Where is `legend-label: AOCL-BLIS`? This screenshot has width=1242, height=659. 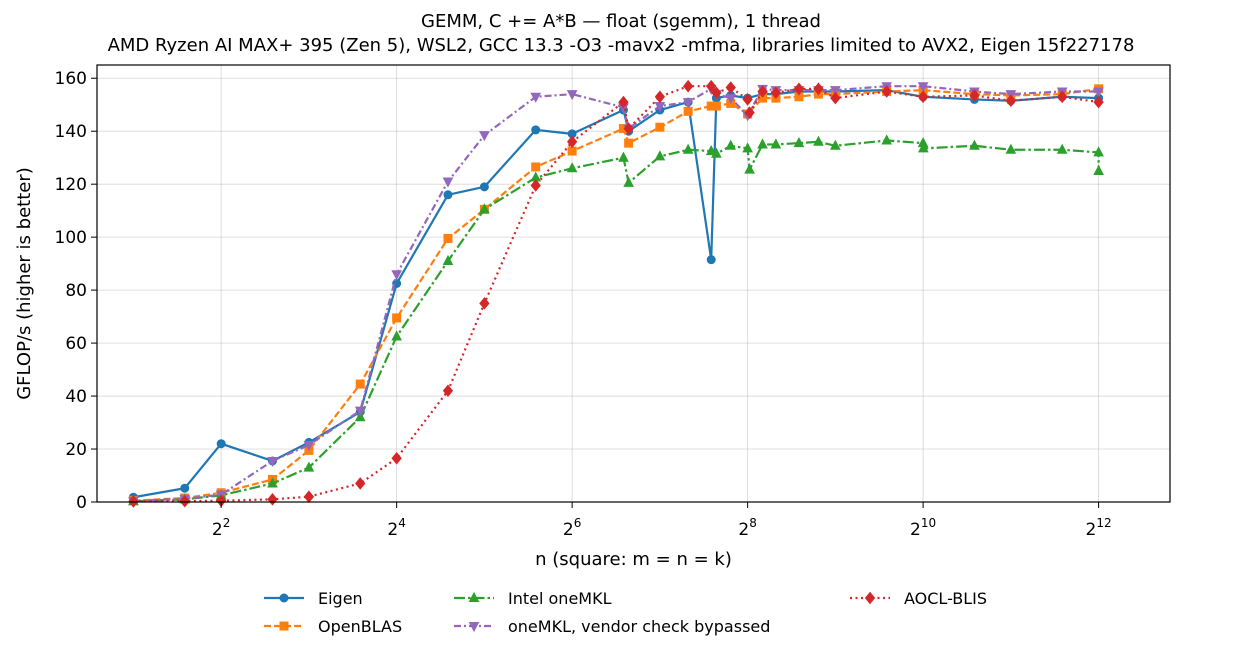
legend-label: AOCL-BLIS is located at coordinates (946, 598).